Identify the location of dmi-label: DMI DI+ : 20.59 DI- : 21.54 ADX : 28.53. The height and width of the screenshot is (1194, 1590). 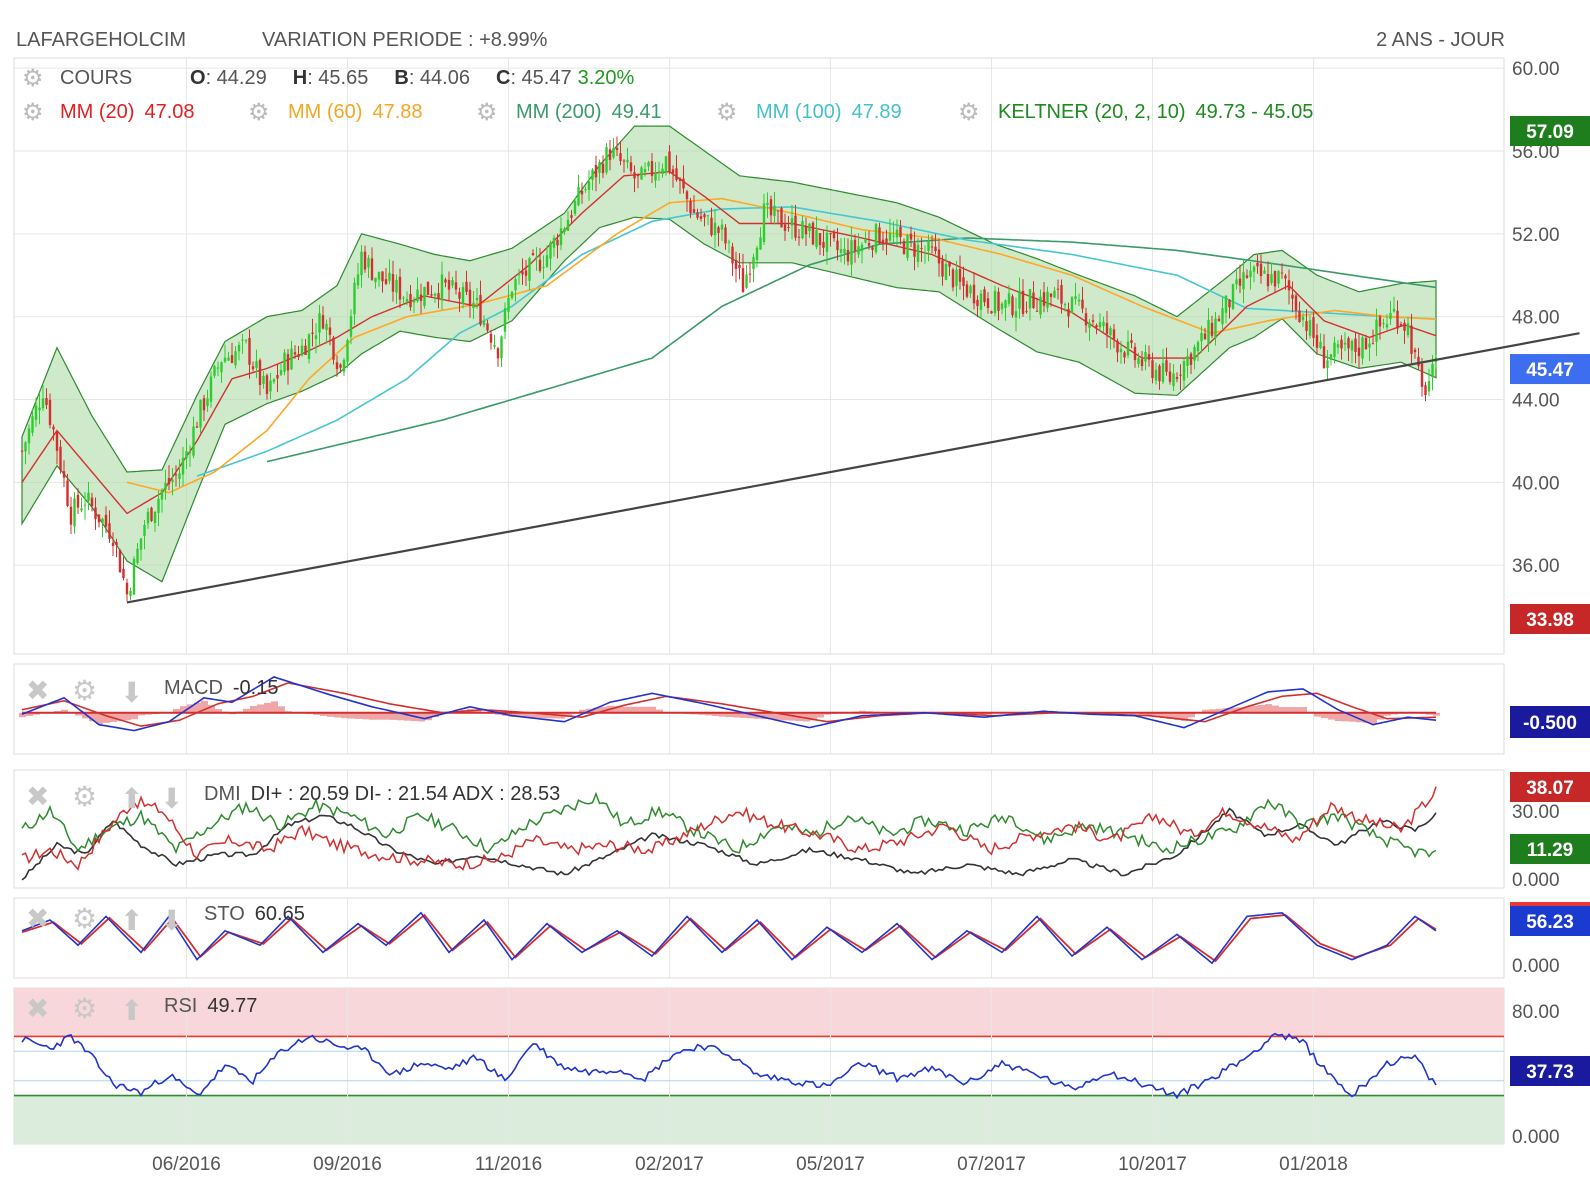
(382, 794).